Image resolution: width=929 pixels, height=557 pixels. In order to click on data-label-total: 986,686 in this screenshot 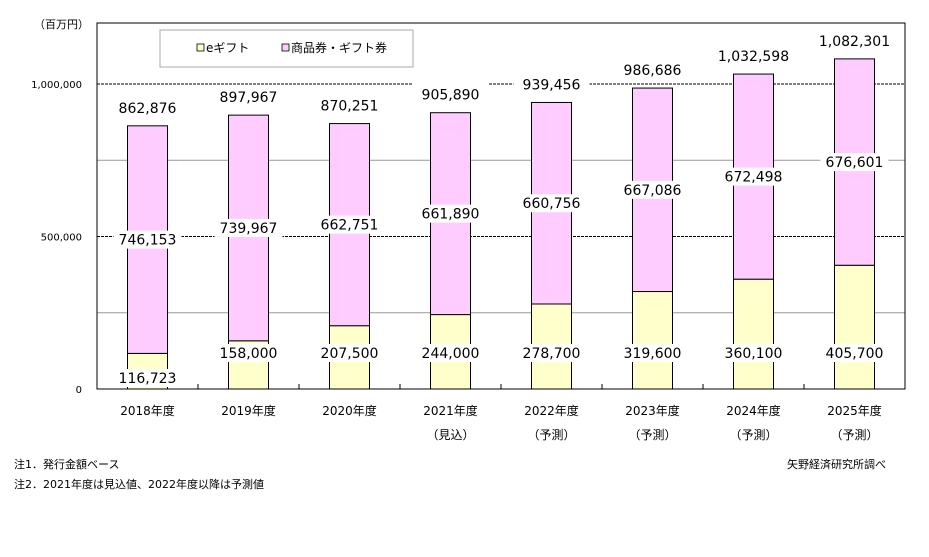, I will do `click(653, 71)`.